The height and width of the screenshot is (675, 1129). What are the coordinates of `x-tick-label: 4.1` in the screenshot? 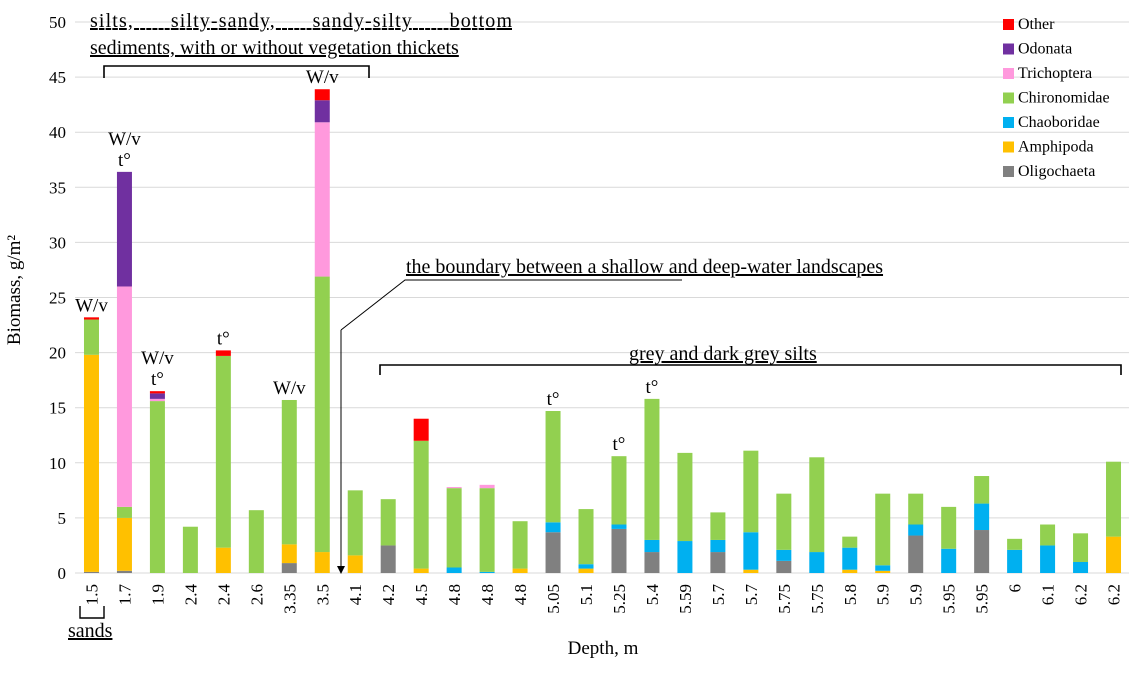 It's located at (355, 594).